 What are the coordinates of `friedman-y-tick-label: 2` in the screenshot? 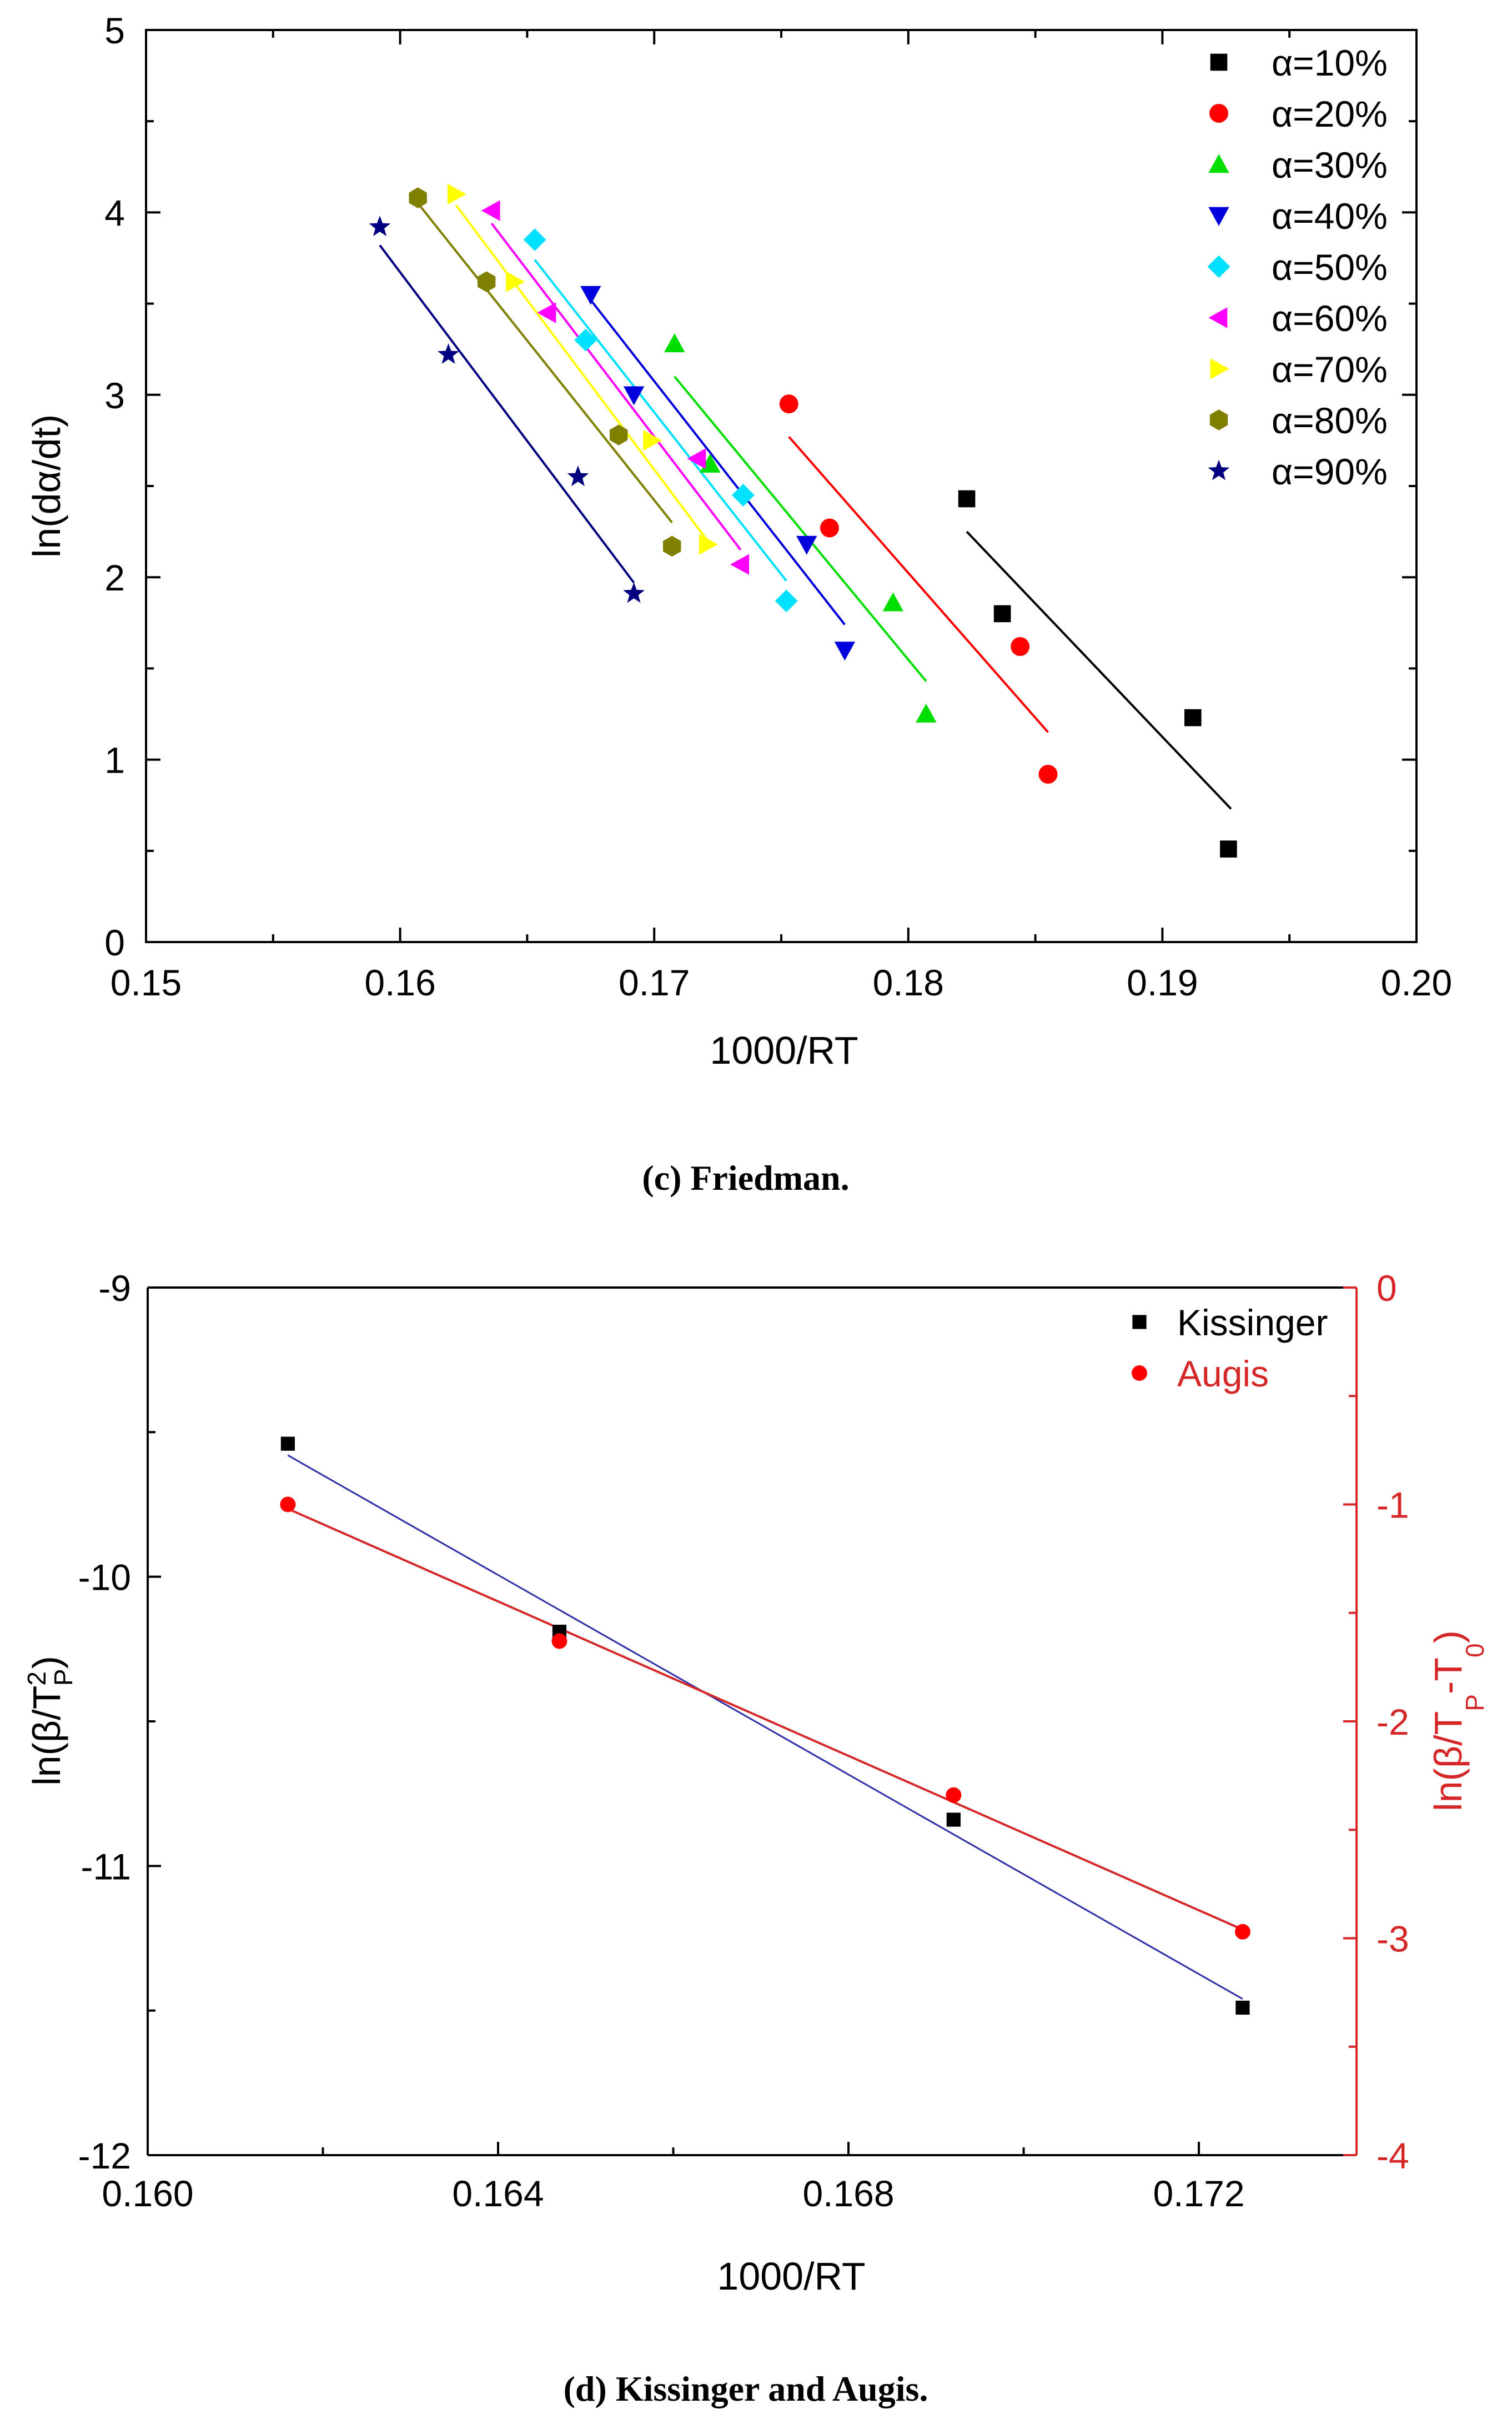 It's located at (114, 577).